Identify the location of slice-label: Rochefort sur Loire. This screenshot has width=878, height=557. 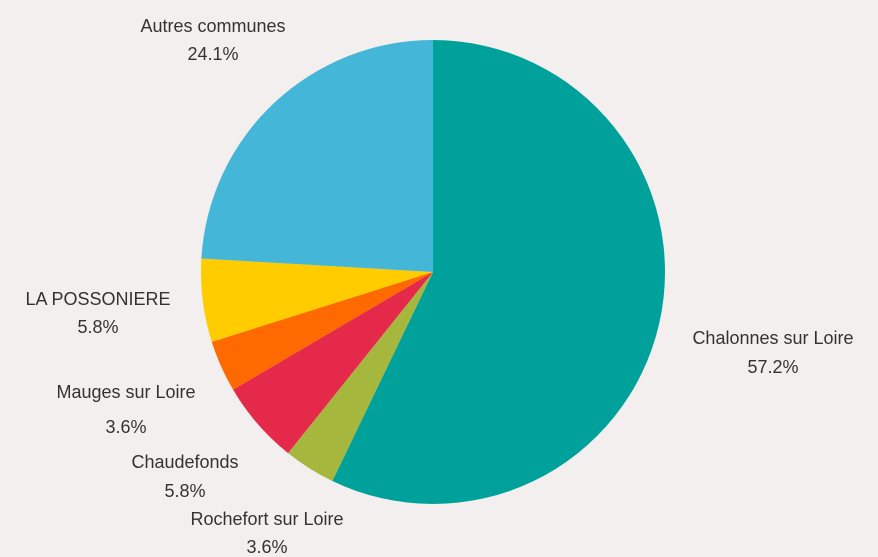
(266, 519).